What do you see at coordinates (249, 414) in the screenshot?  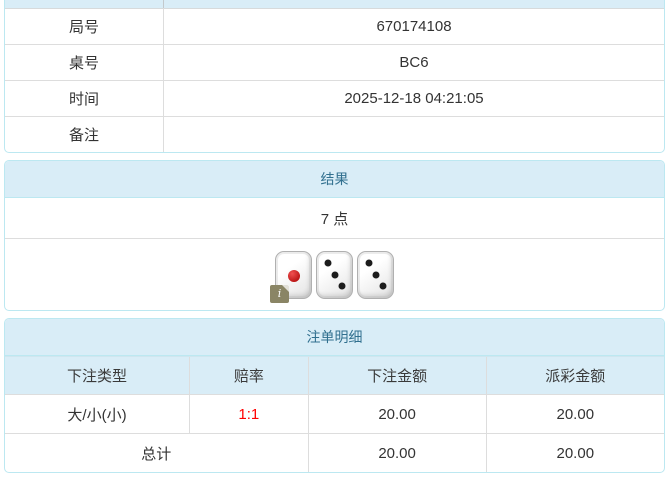 I see `odds-cell: 1:1` at bounding box center [249, 414].